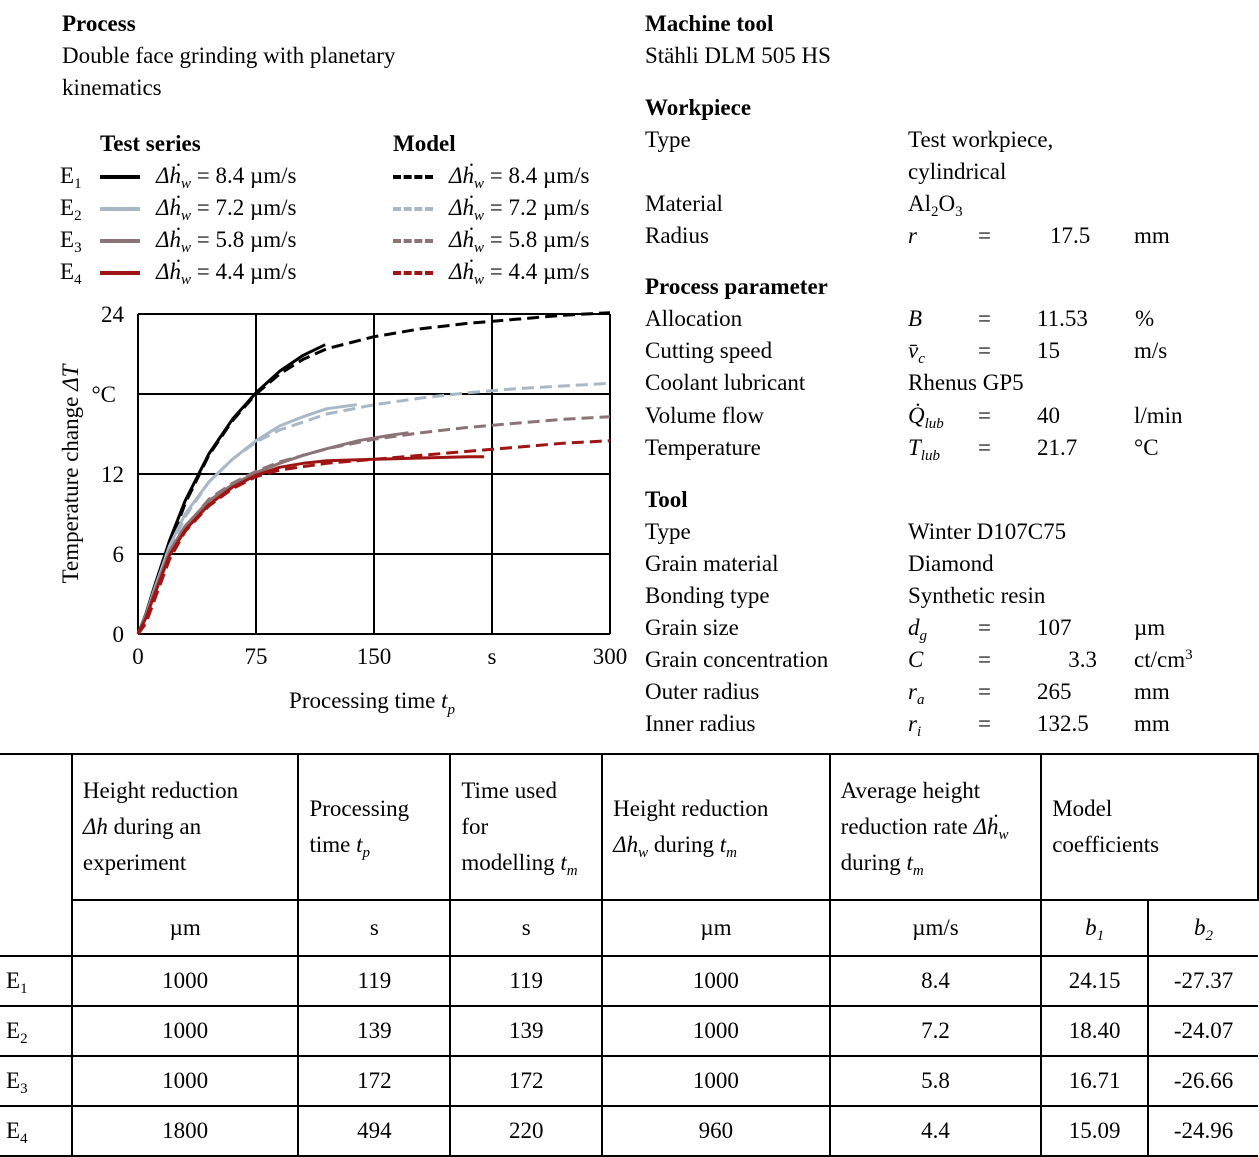 This screenshot has height=1157, width=1259. I want to click on machine-tool-name: Stähli DLM 505 HS, so click(738, 55).